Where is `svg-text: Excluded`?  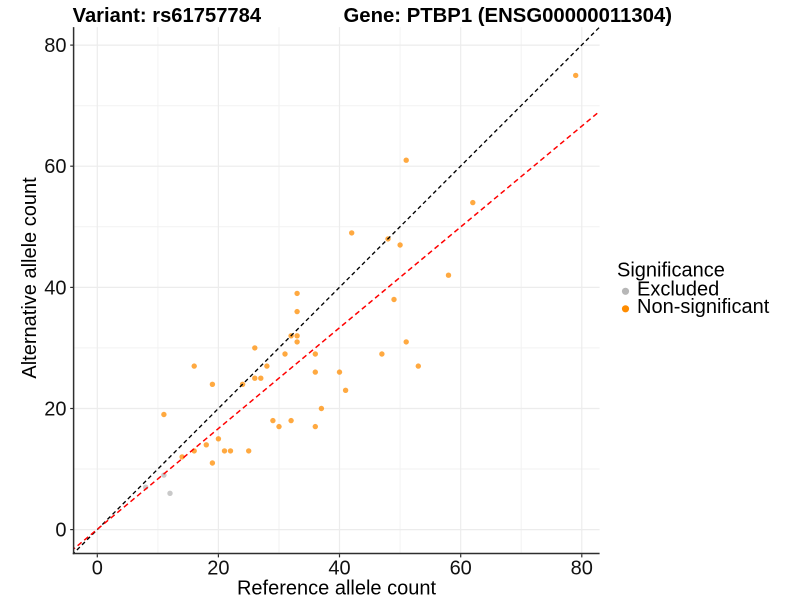 svg-text: Excluded is located at coordinates (678, 290).